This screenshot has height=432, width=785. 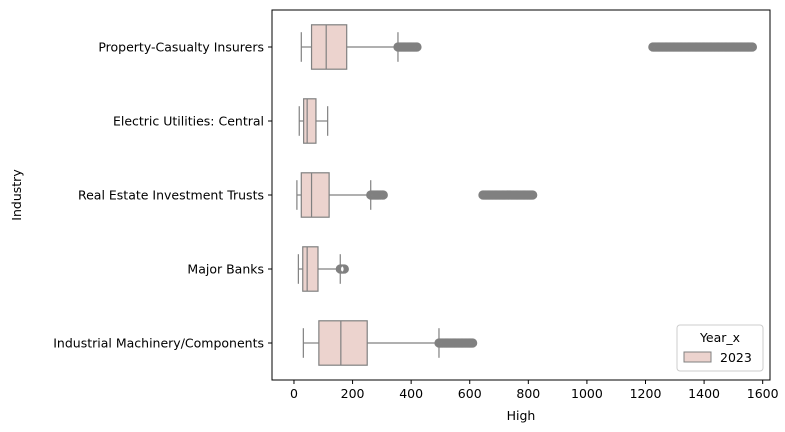 What do you see at coordinates (521, 415) in the screenshot?
I see `x-axis-title: High` at bounding box center [521, 415].